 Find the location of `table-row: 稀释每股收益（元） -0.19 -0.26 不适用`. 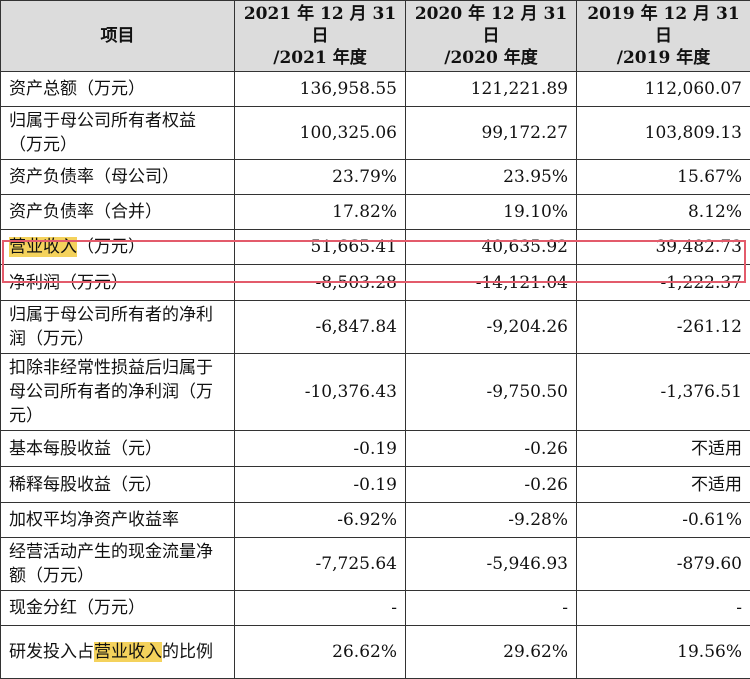

table-row: 稀释每股收益（元） -0.19 -0.26 不适用 is located at coordinates (375, 485).